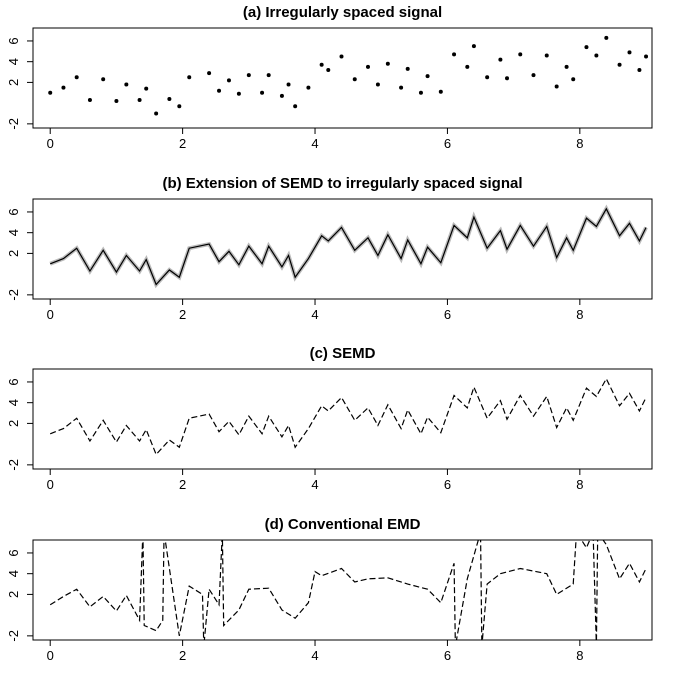  What do you see at coordinates (342, 12) in the screenshot?
I see `panel-title: (a) Irregularly spaced signal` at bounding box center [342, 12].